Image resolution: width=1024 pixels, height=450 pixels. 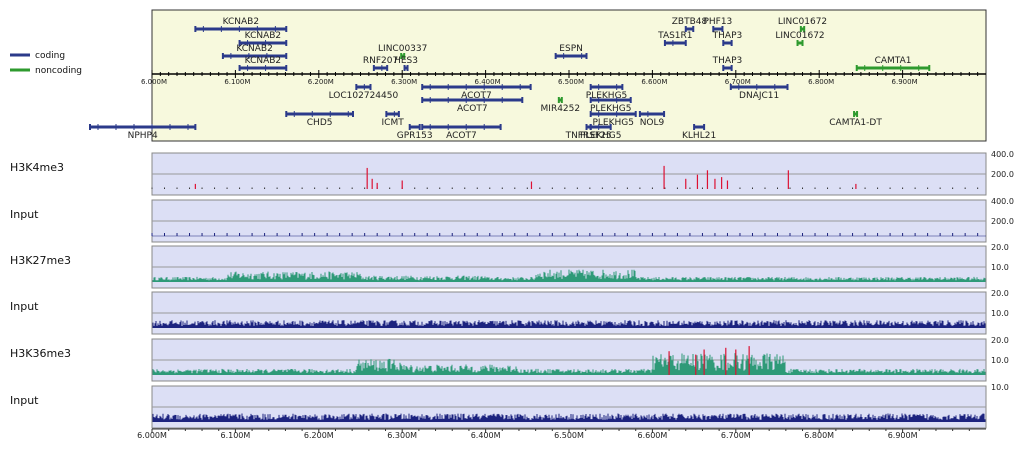 I want to click on gene-espn: ESPN, so click(x=571, y=51).